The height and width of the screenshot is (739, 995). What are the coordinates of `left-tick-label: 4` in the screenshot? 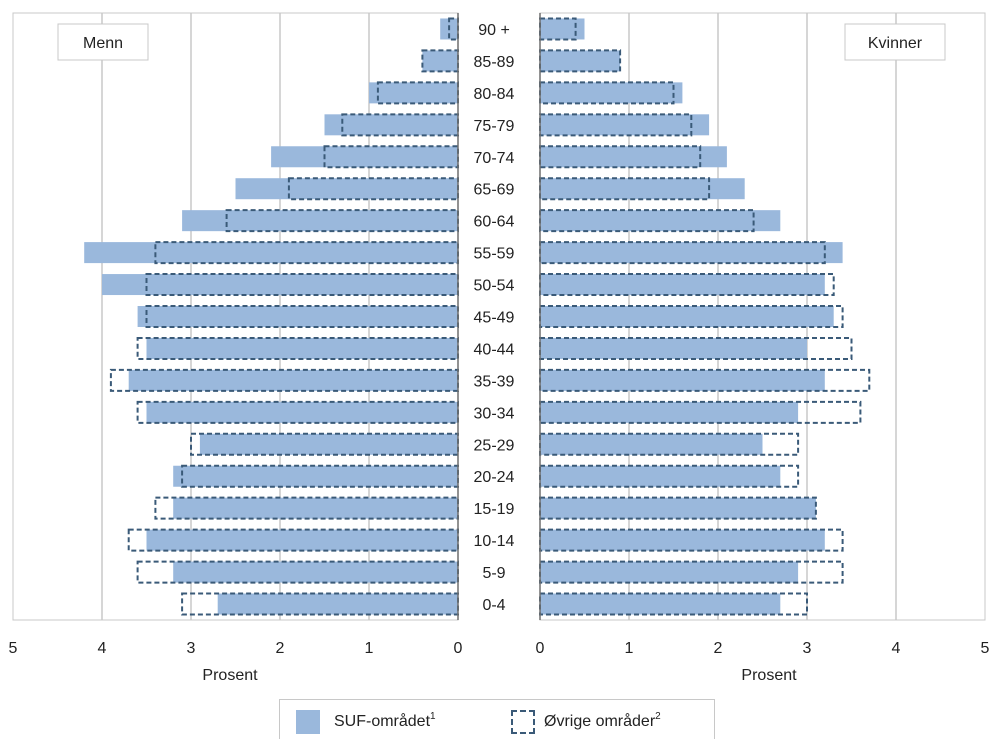 It's located at (102, 648).